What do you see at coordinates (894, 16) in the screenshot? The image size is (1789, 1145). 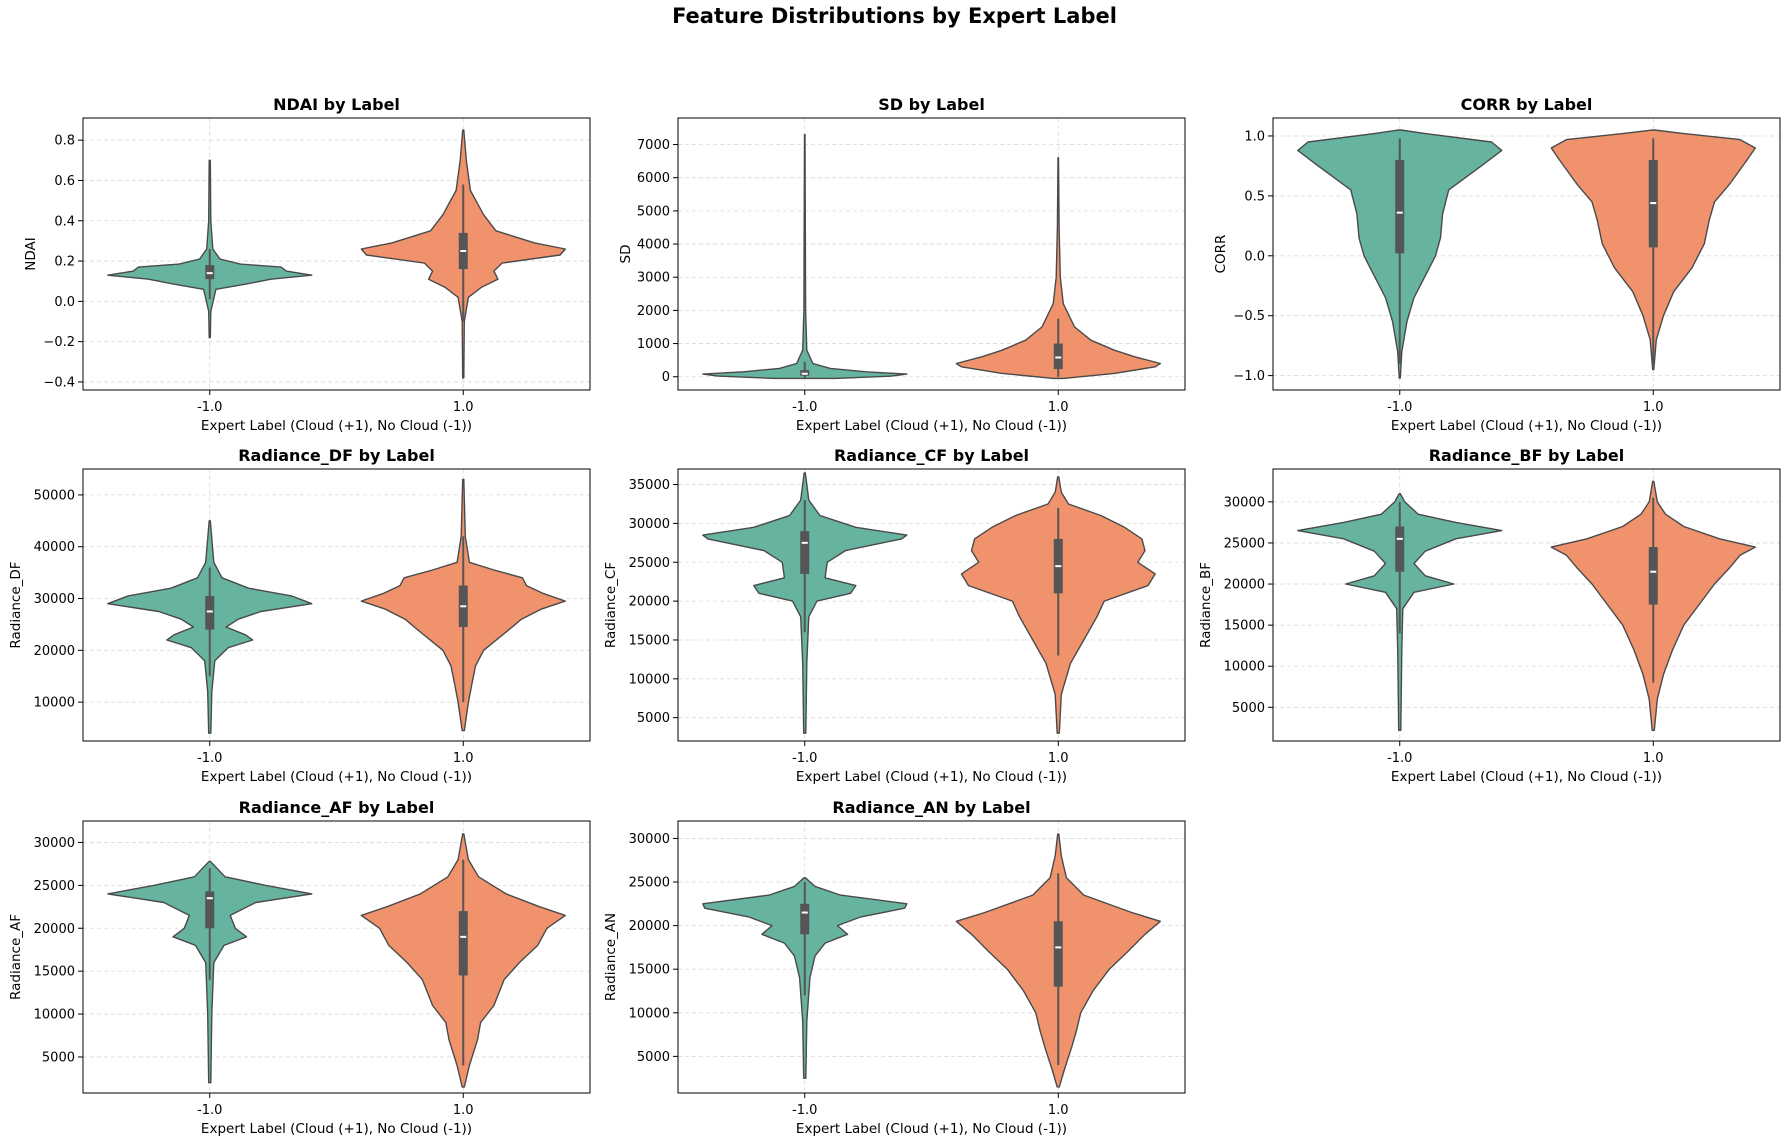 I see `figure-title: Feature Distributions by Expert Label` at bounding box center [894, 16].